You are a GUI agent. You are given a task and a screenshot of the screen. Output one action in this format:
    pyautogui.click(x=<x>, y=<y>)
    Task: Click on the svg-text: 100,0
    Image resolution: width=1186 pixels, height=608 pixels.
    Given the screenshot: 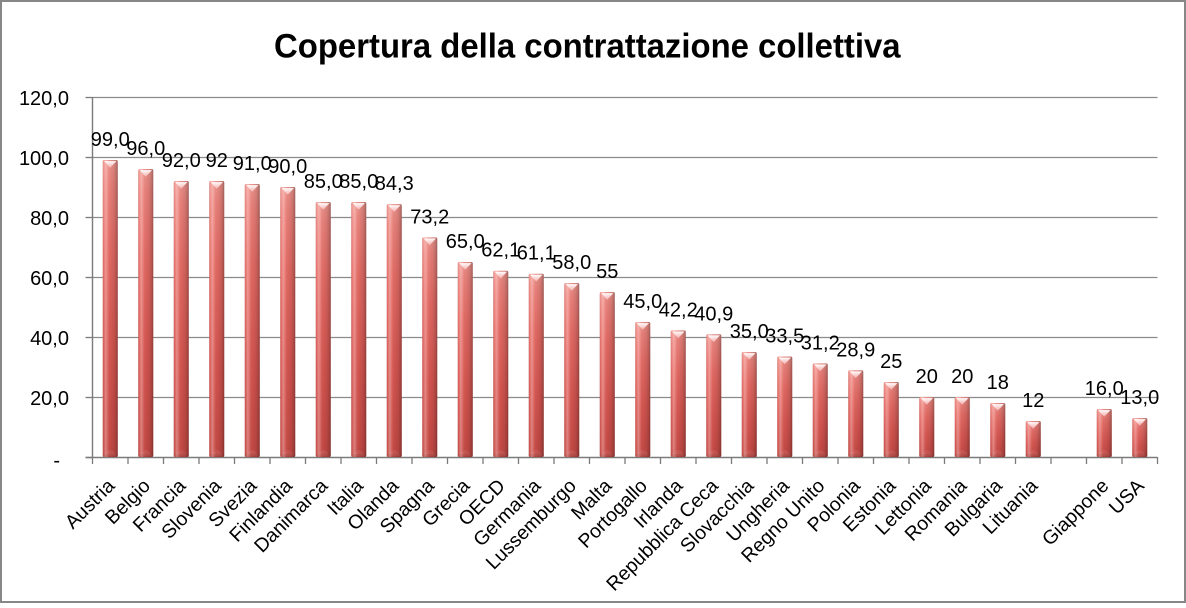 What is the action you would take?
    pyautogui.click(x=44, y=159)
    